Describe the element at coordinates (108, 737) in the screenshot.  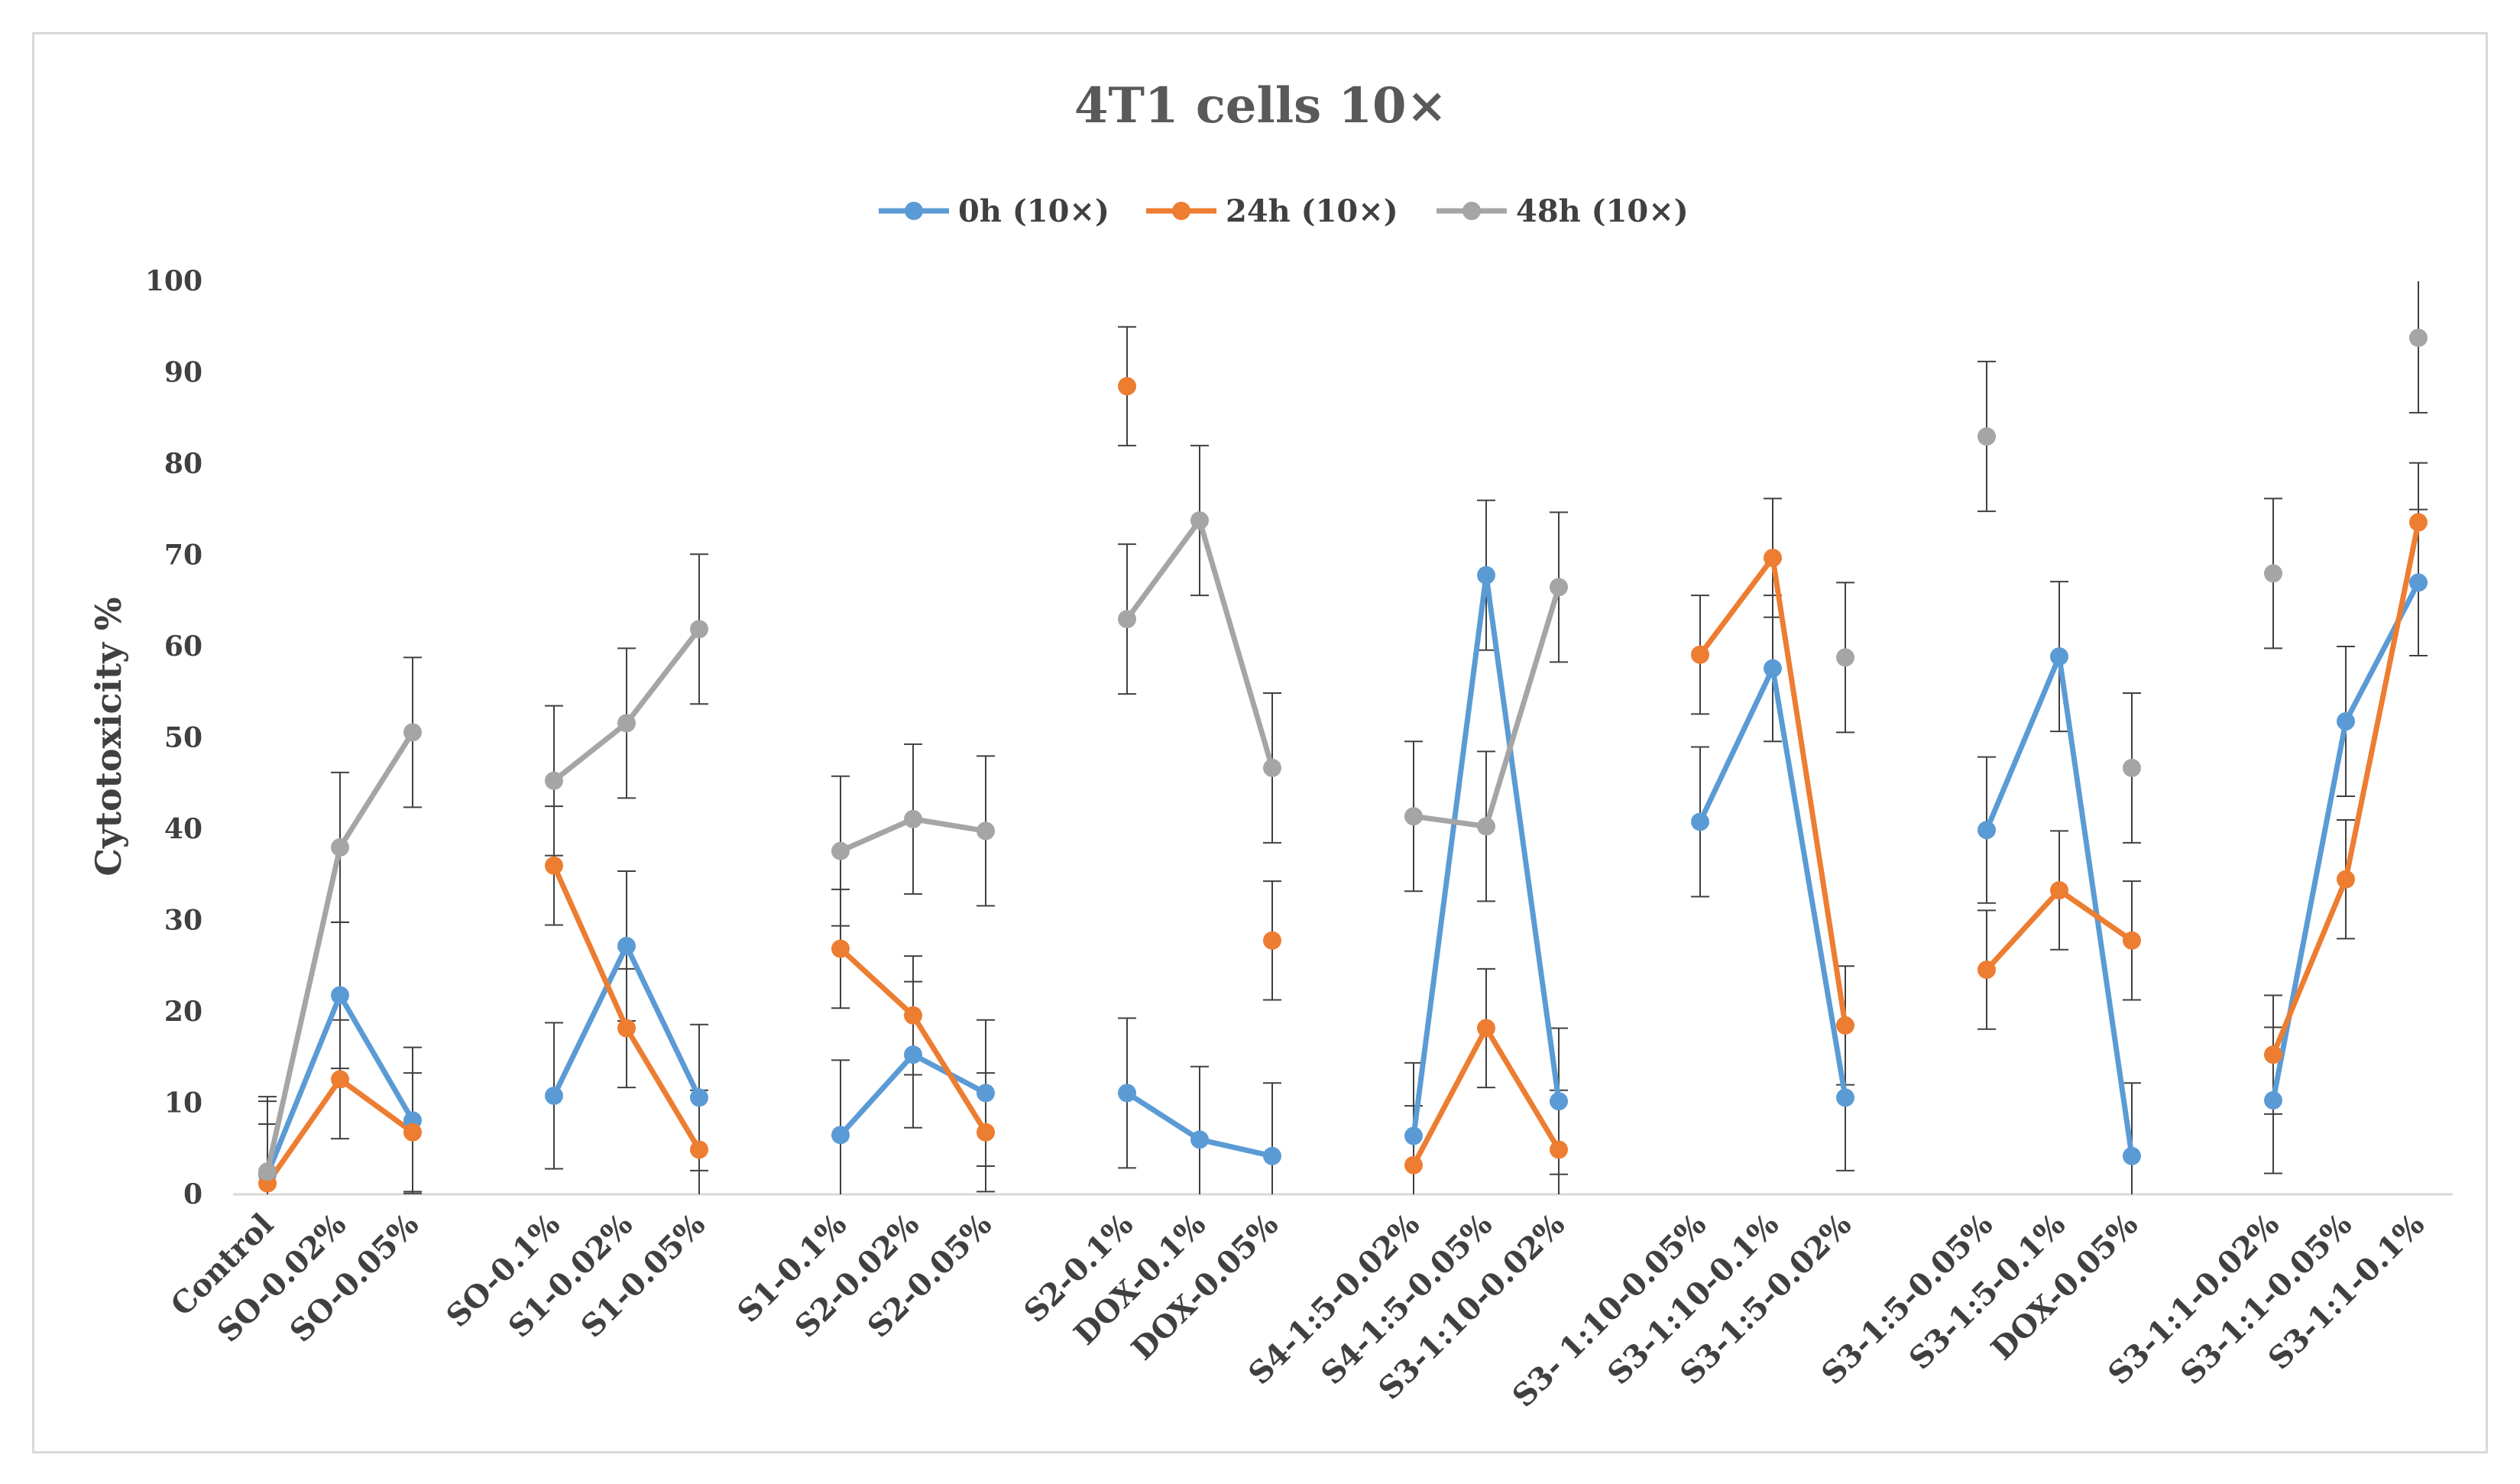
I see `y-axis-title: Cytotoxicity %` at that location.